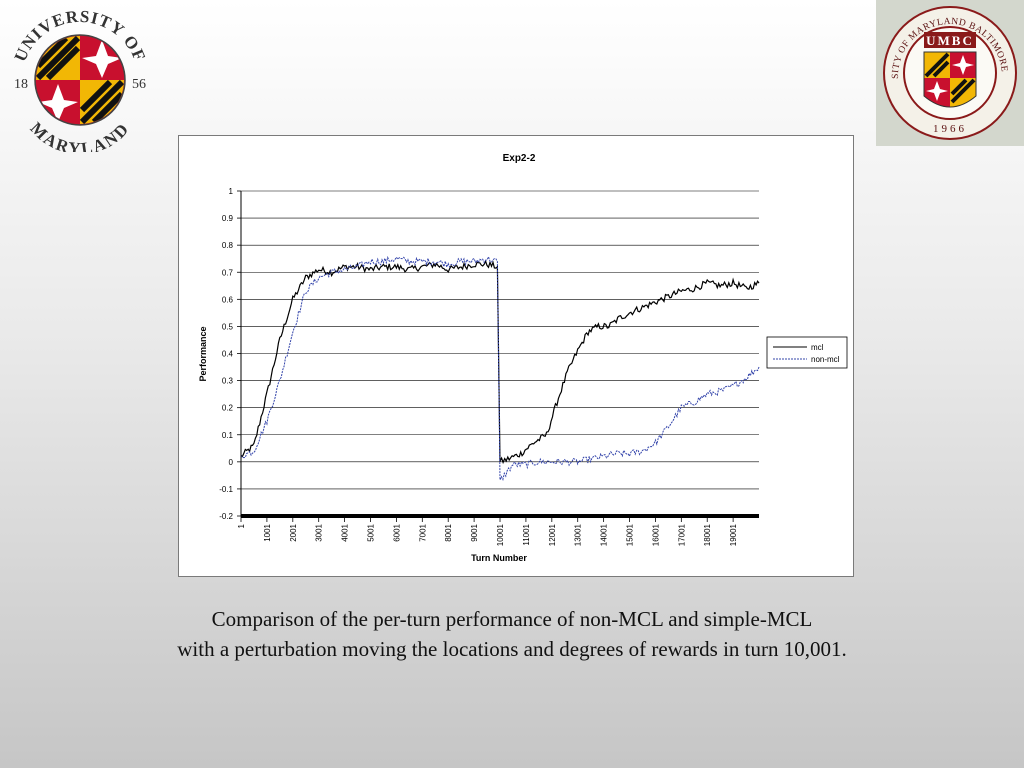  I want to click on y-tick-labels: -0.2 -0.1 0 0.1 0.2 0.3 0.4 0.5 0.6 0.7 0.8 0.9 1, so click(230, 354).